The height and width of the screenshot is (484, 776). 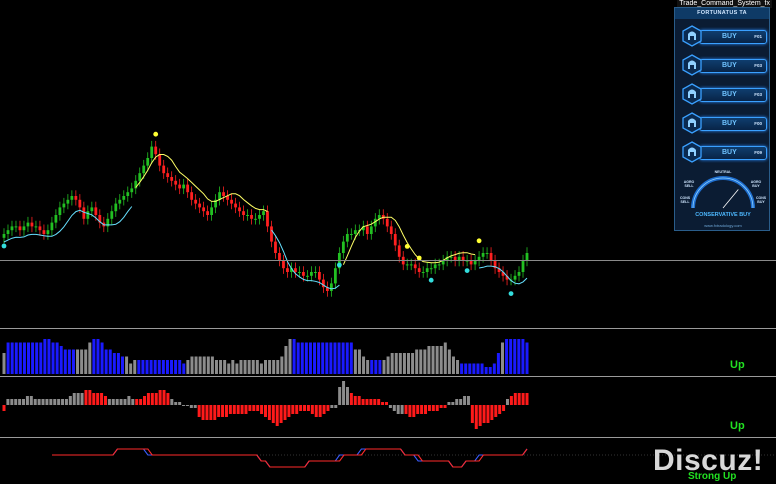 What do you see at coordinates (68, 224) in the screenshot?
I see `trail-line` at bounding box center [68, 224].